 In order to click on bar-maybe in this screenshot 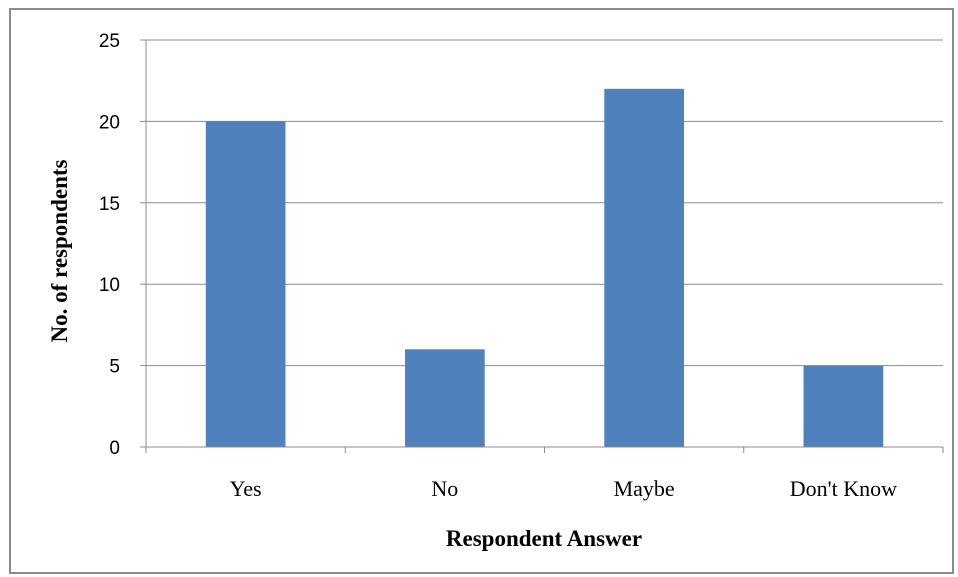, I will do `click(644, 267)`.